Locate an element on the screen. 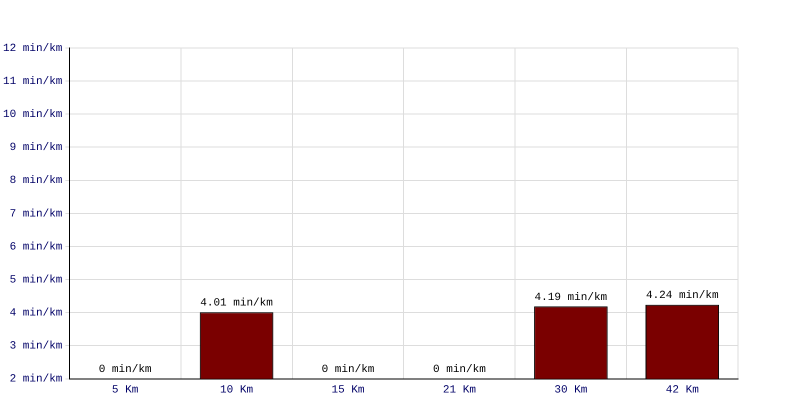 The image size is (800, 400). y-tick-label: 12 min/km is located at coordinates (32, 48).